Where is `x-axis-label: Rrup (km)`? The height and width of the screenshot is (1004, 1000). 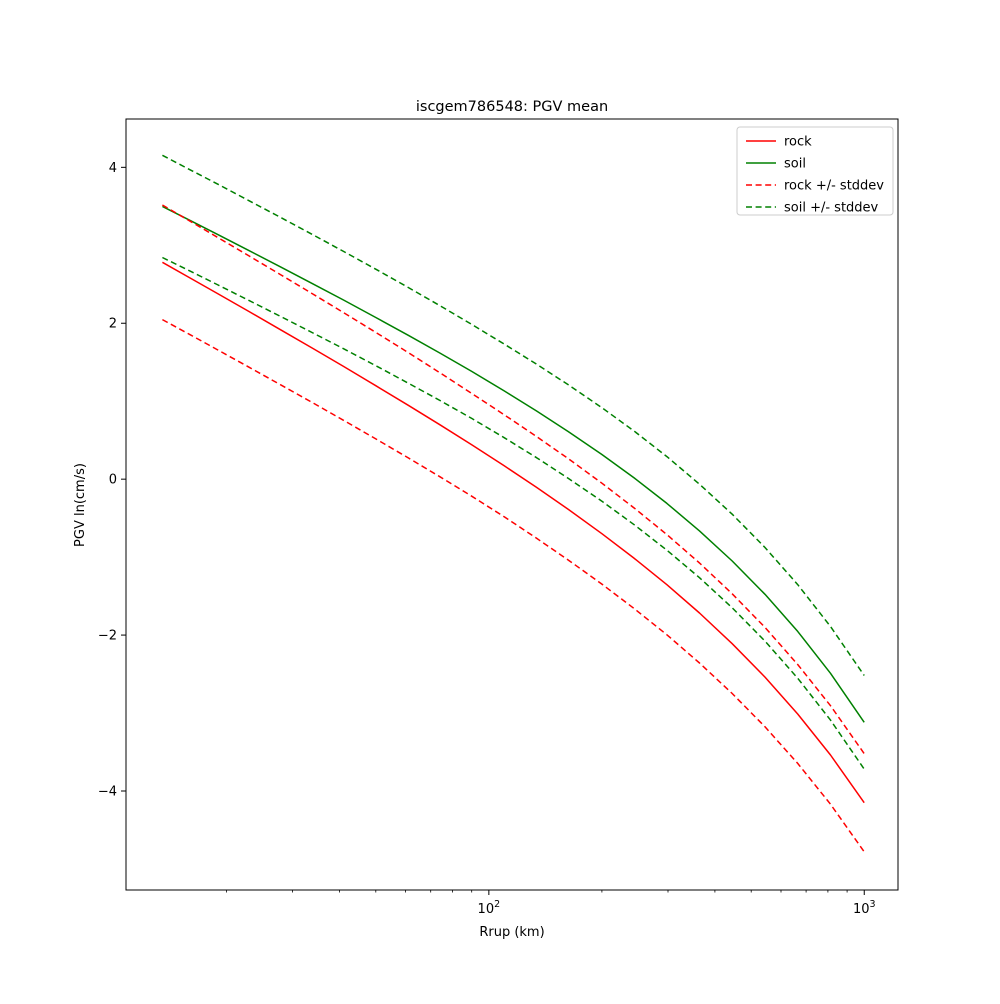 x-axis-label: Rrup (km) is located at coordinates (511, 932).